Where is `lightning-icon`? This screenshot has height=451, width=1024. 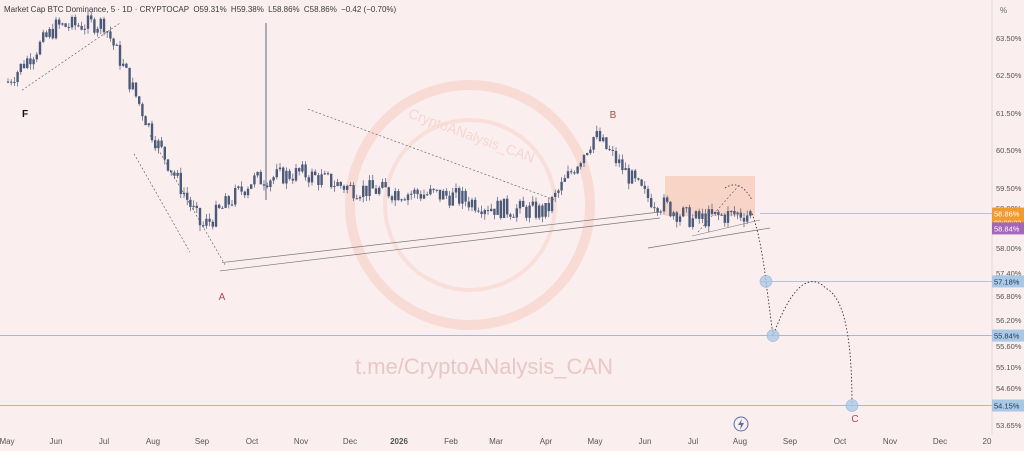 lightning-icon is located at coordinates (741, 424).